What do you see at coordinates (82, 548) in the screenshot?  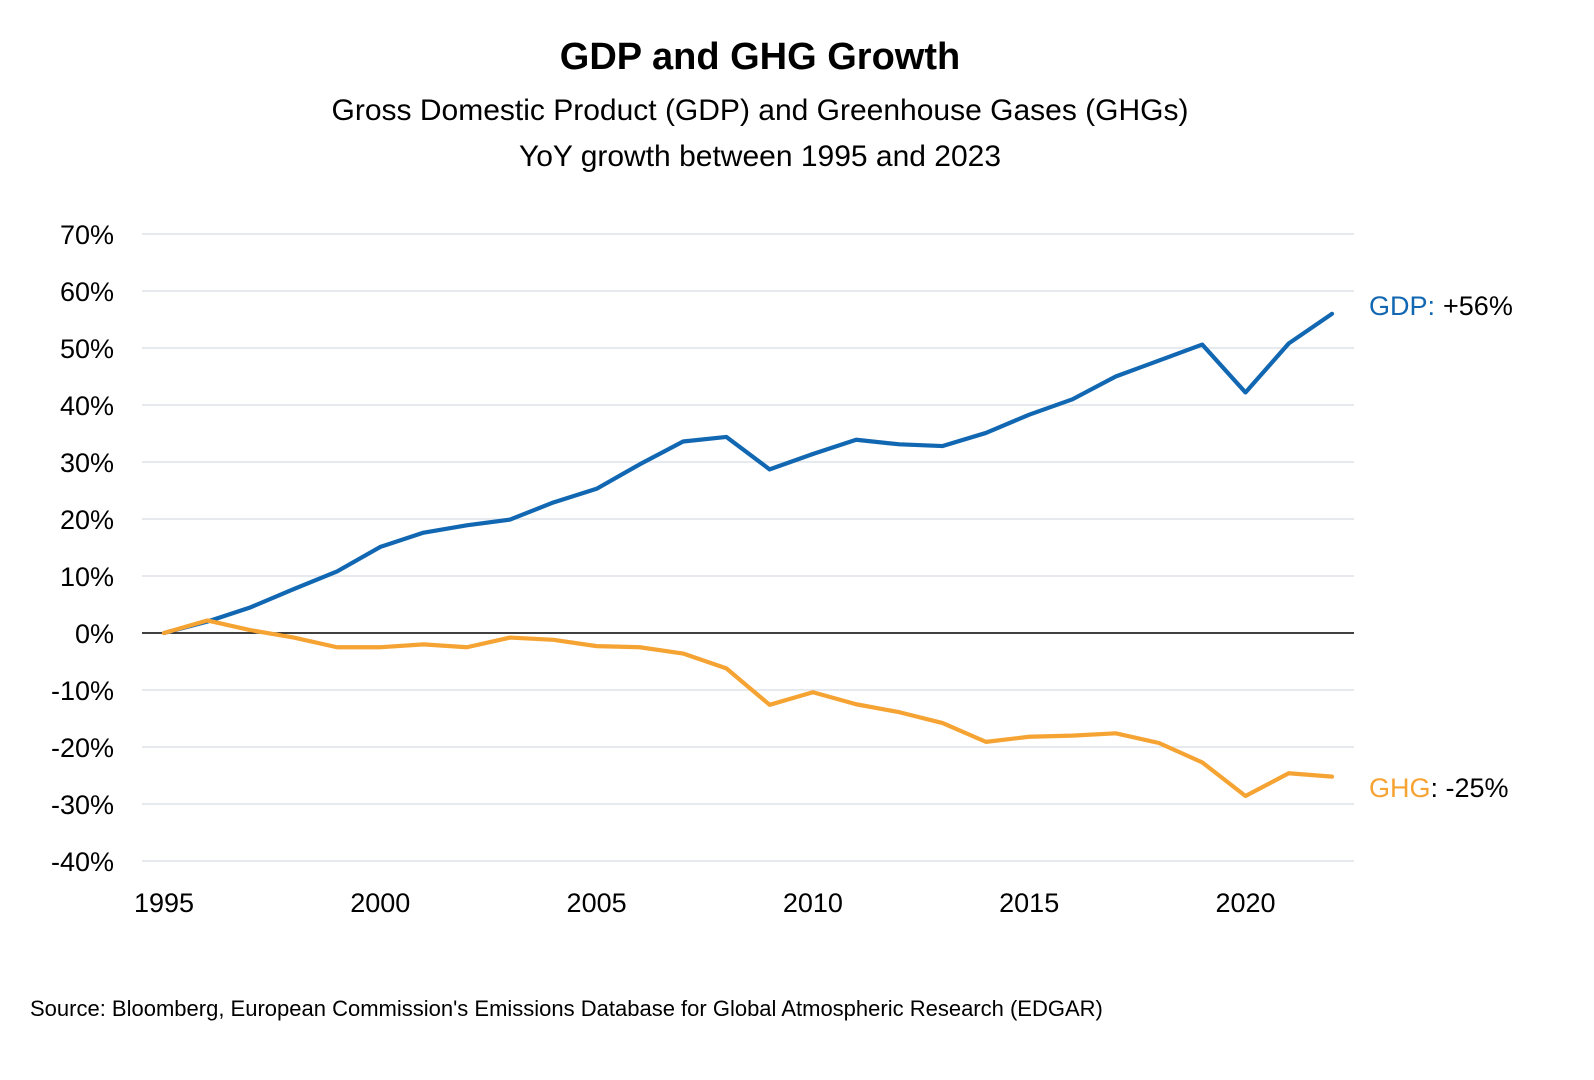 I see `y-axis-ticks: 70% 60% 50% 40% 30% 20% 10% 0% -10% -20% -30% -40%` at bounding box center [82, 548].